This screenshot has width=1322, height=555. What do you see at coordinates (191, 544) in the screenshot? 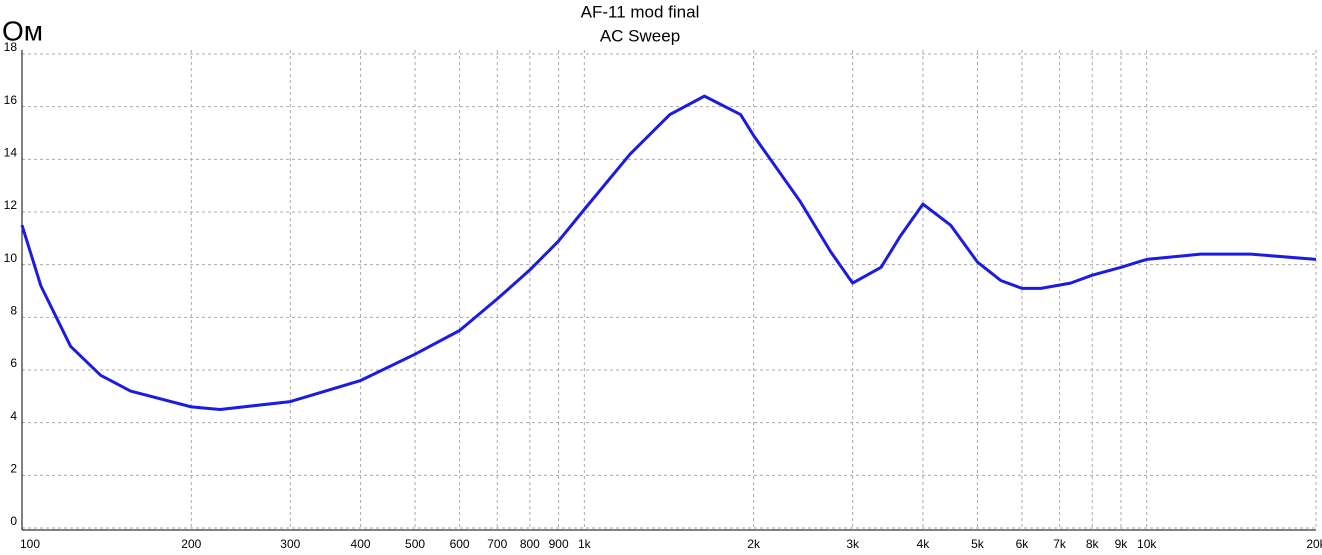
I see `x-tick-label: 200` at bounding box center [191, 544].